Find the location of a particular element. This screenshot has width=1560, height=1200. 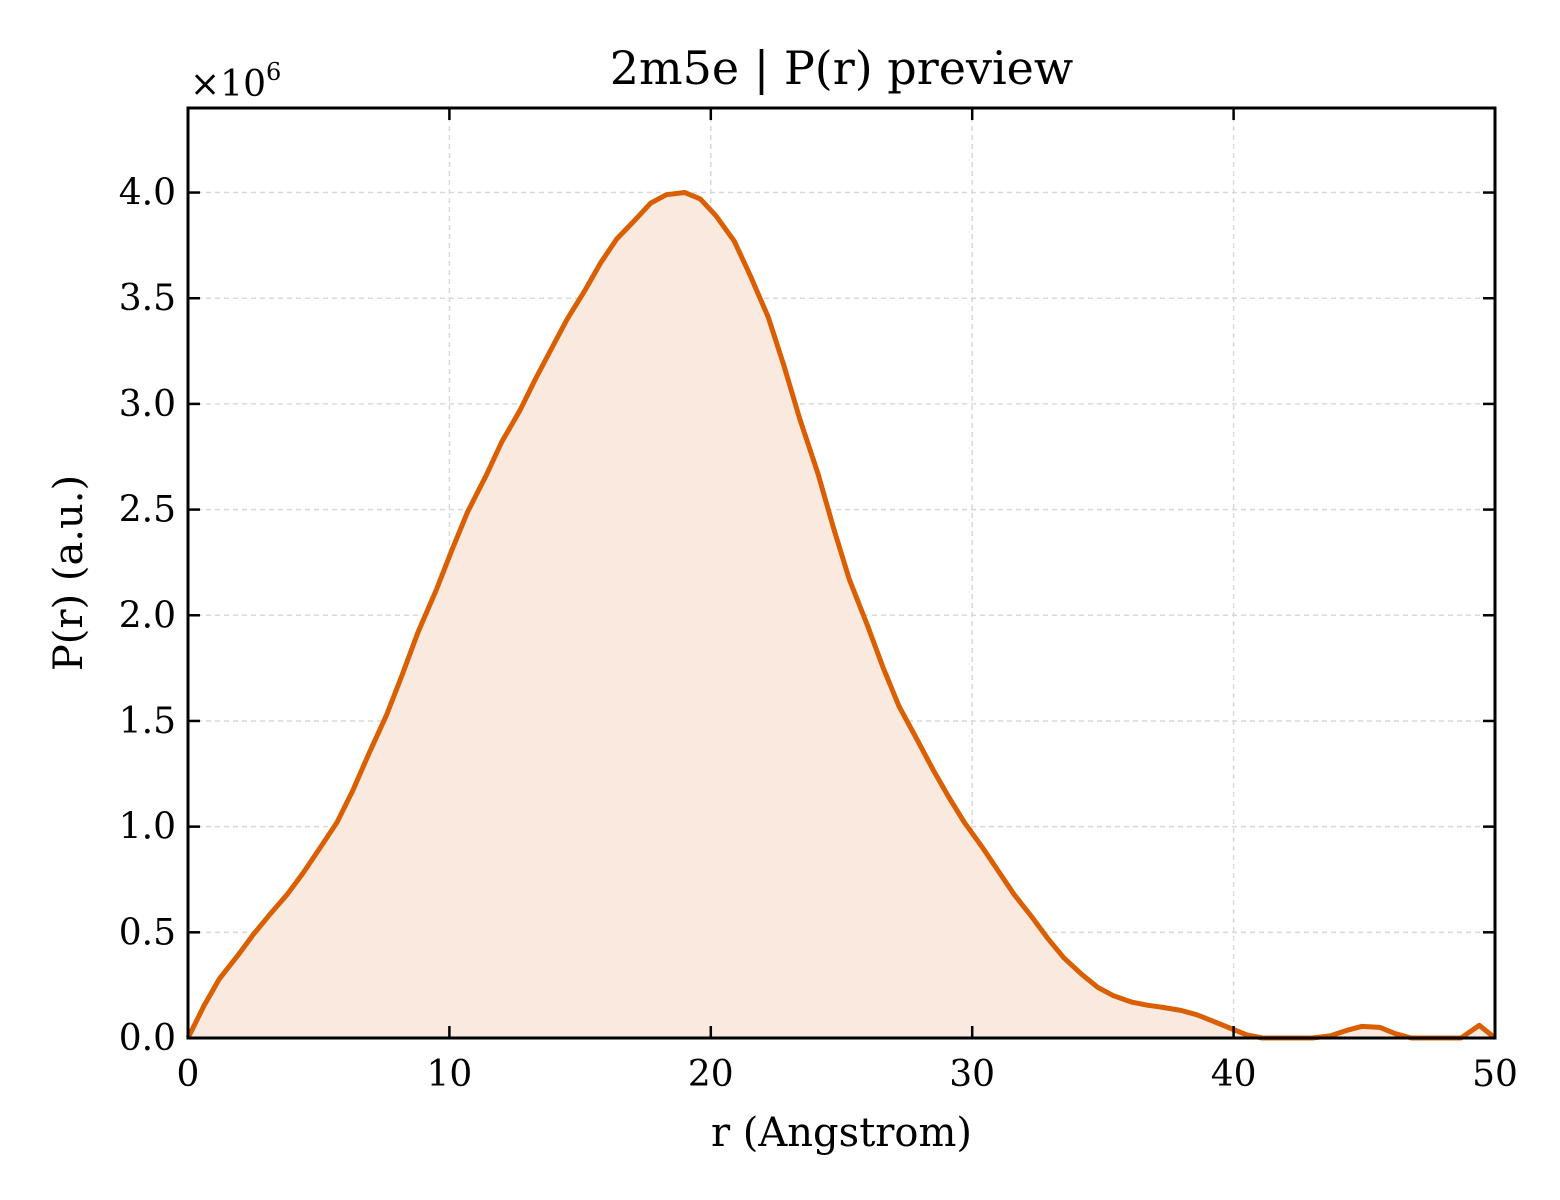

x-tick-label: 40 is located at coordinates (1234, 1074).